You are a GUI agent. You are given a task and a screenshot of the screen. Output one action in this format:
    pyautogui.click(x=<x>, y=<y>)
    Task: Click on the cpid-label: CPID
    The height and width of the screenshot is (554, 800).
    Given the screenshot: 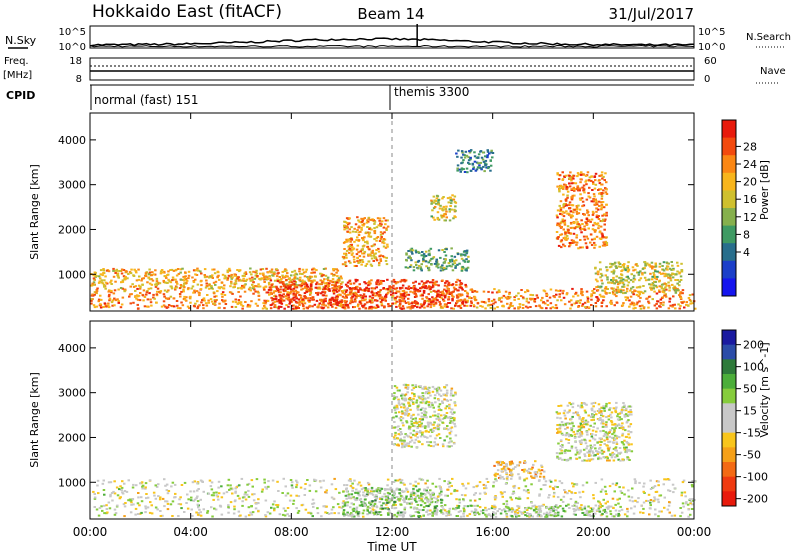 What is the action you would take?
    pyautogui.click(x=20, y=95)
    